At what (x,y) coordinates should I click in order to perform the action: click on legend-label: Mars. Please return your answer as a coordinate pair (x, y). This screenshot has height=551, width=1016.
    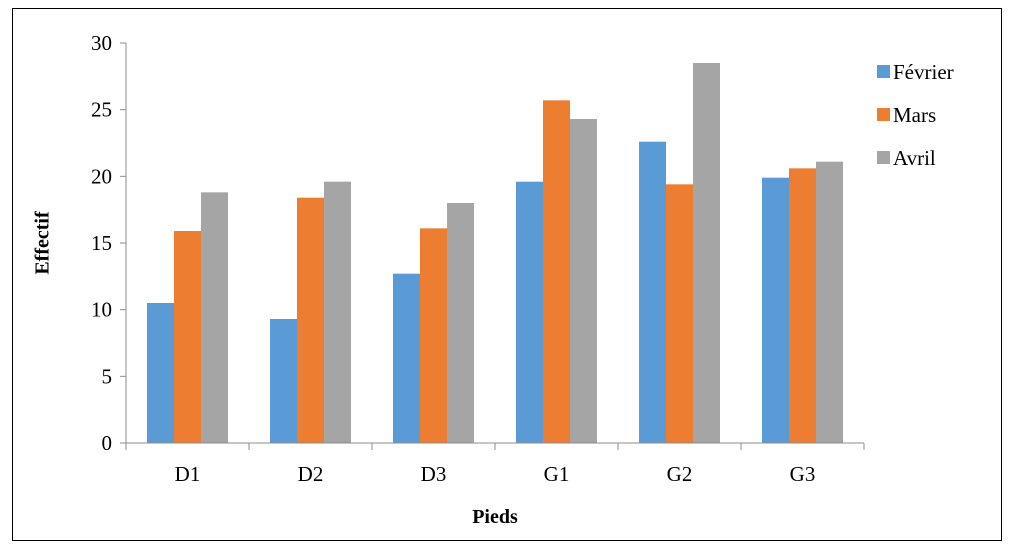
    Looking at the image, I should click on (914, 115).